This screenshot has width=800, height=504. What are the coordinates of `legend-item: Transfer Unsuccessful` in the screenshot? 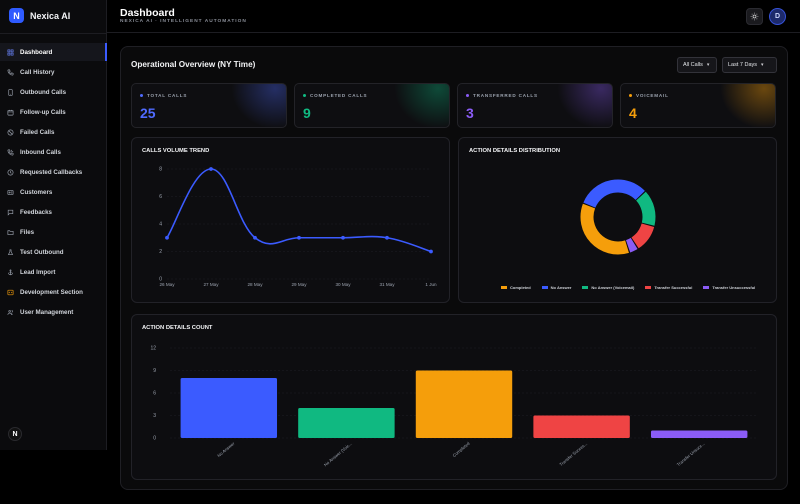 It's located at (729, 287).